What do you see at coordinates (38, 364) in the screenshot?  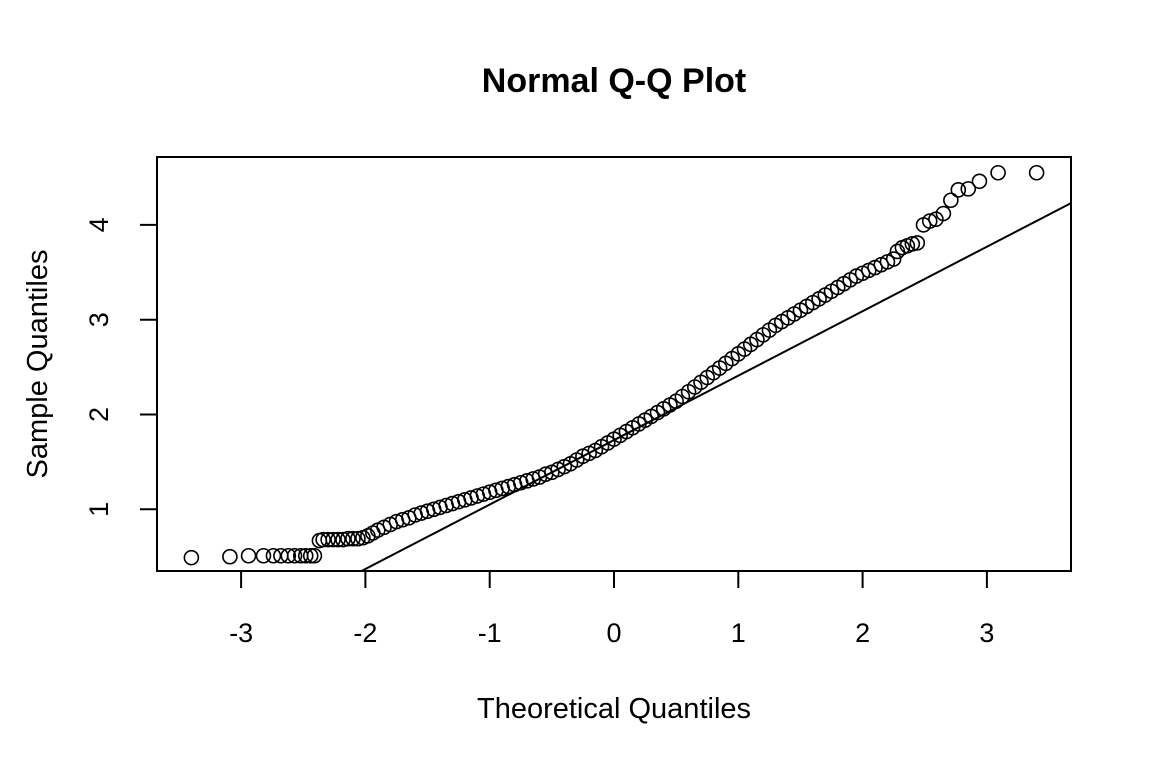 I see `y-axis-label: Sample Quantiles` at bounding box center [38, 364].